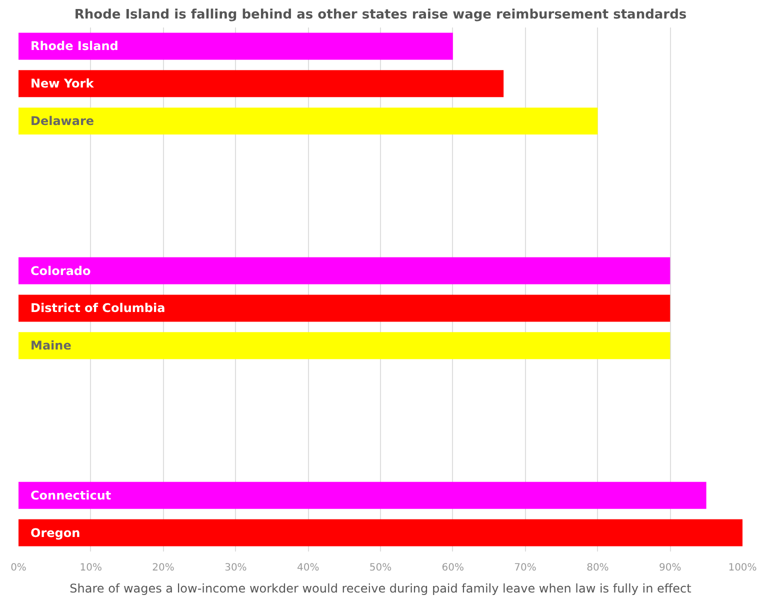 The width and height of the screenshot is (766, 598). Describe the element at coordinates (62, 83) in the screenshot. I see `y-tick-label: New York` at that location.